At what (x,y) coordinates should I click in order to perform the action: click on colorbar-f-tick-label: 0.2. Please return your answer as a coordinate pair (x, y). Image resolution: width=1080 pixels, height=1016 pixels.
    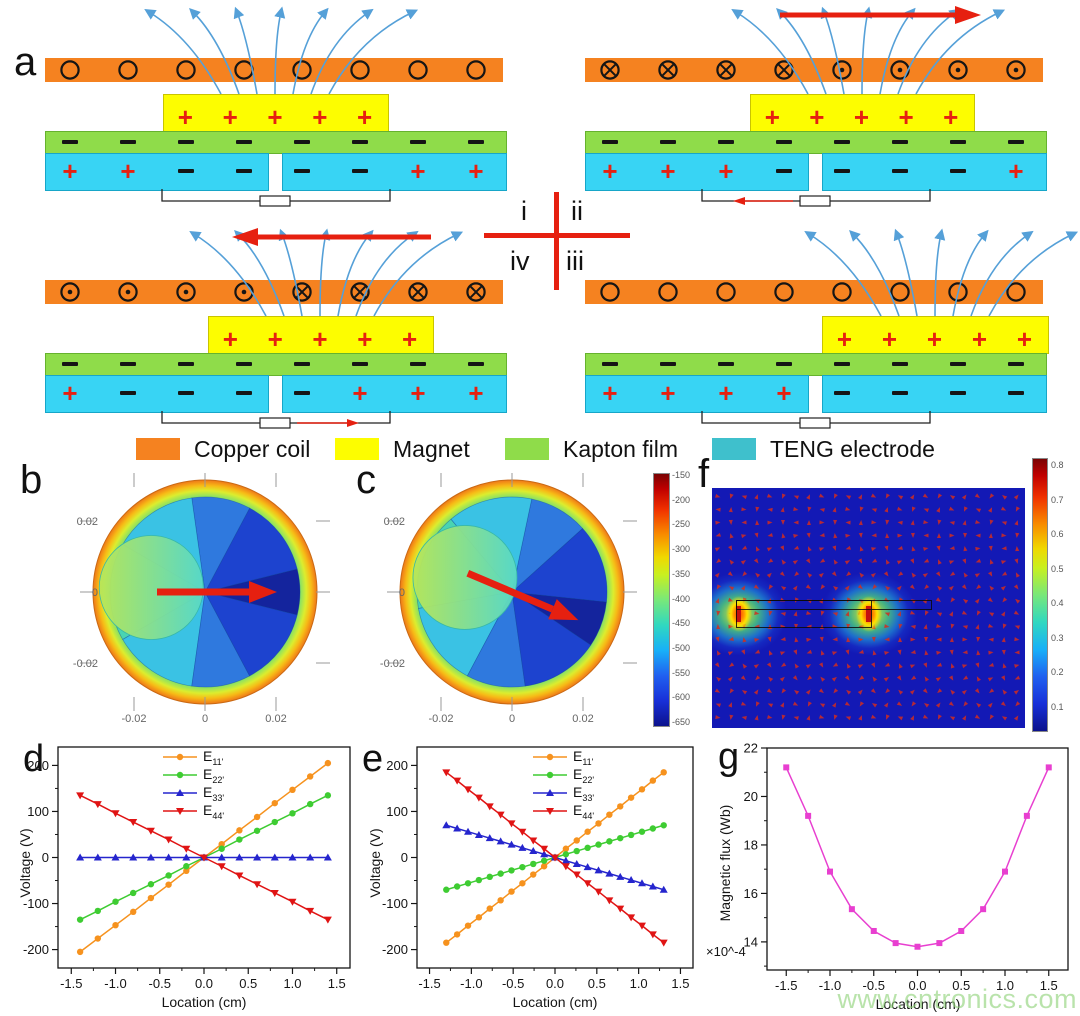
    Looking at the image, I should click on (1057, 672).